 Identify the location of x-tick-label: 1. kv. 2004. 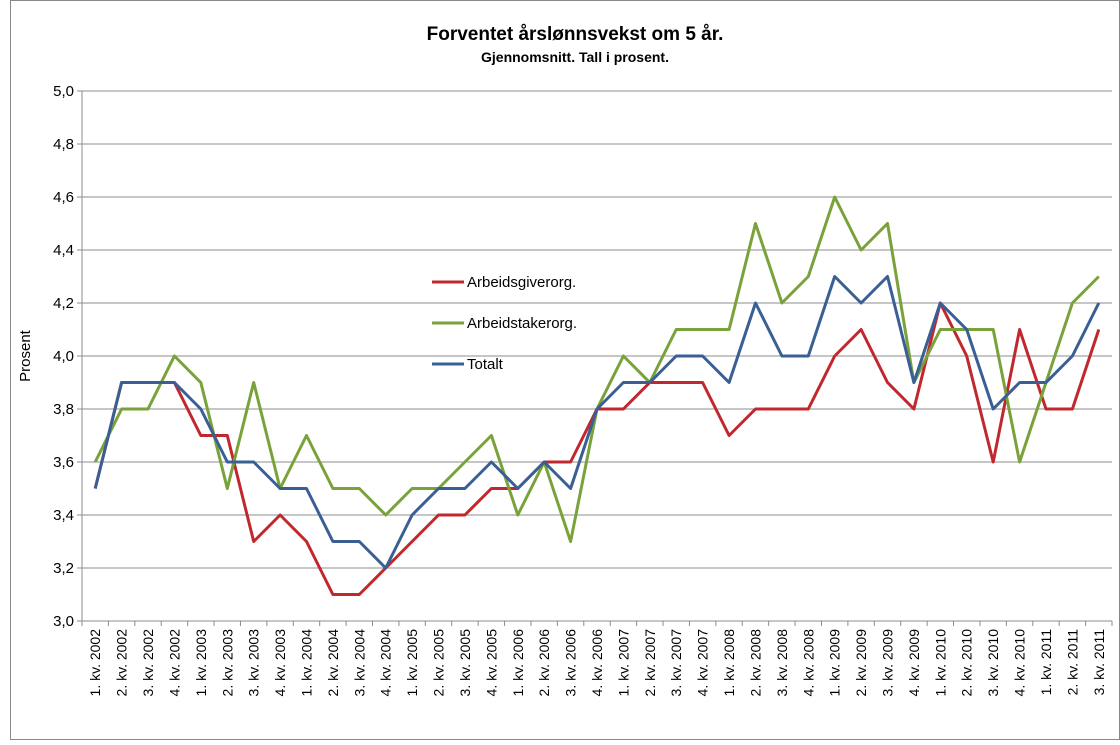
(306, 663).